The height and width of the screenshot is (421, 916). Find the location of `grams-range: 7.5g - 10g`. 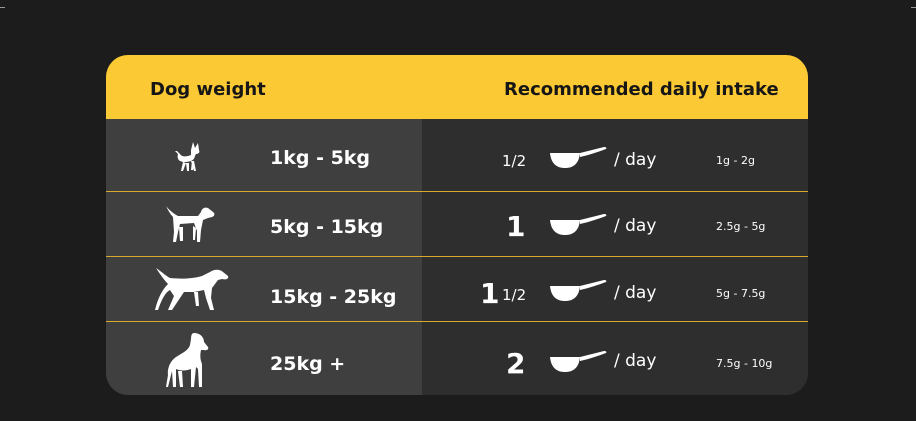

grams-range: 7.5g - 10g is located at coordinates (744, 363).